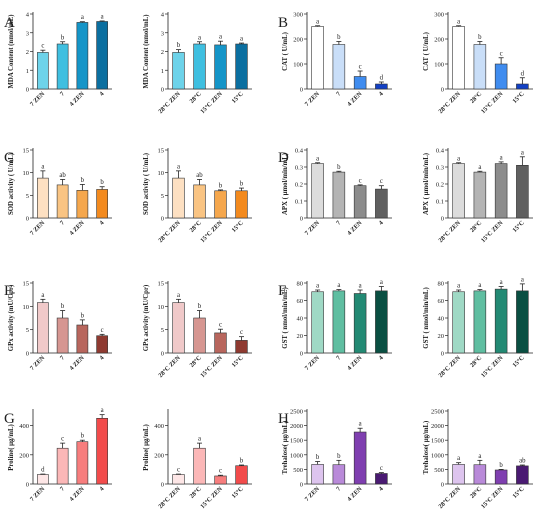 Image resolution: width=550 pixels, height=523 pixels. What do you see at coordinates (296, 441) in the screenshot?
I see `y-tick-label: 1500` at bounding box center [296, 441].